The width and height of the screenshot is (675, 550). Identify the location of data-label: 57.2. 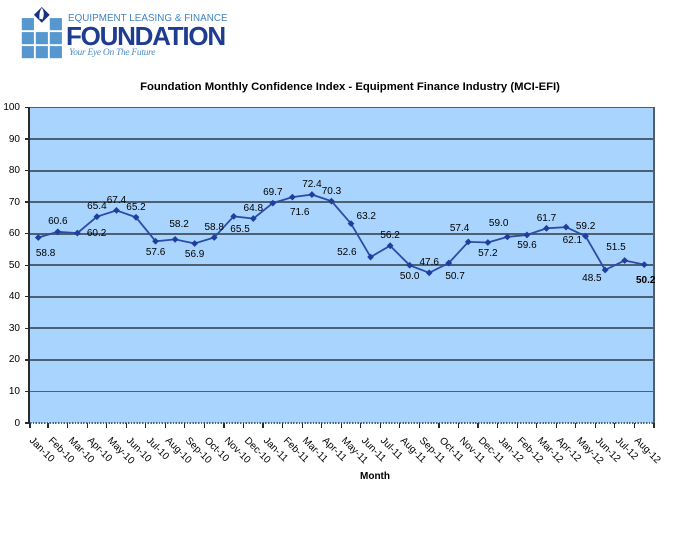
(488, 254).